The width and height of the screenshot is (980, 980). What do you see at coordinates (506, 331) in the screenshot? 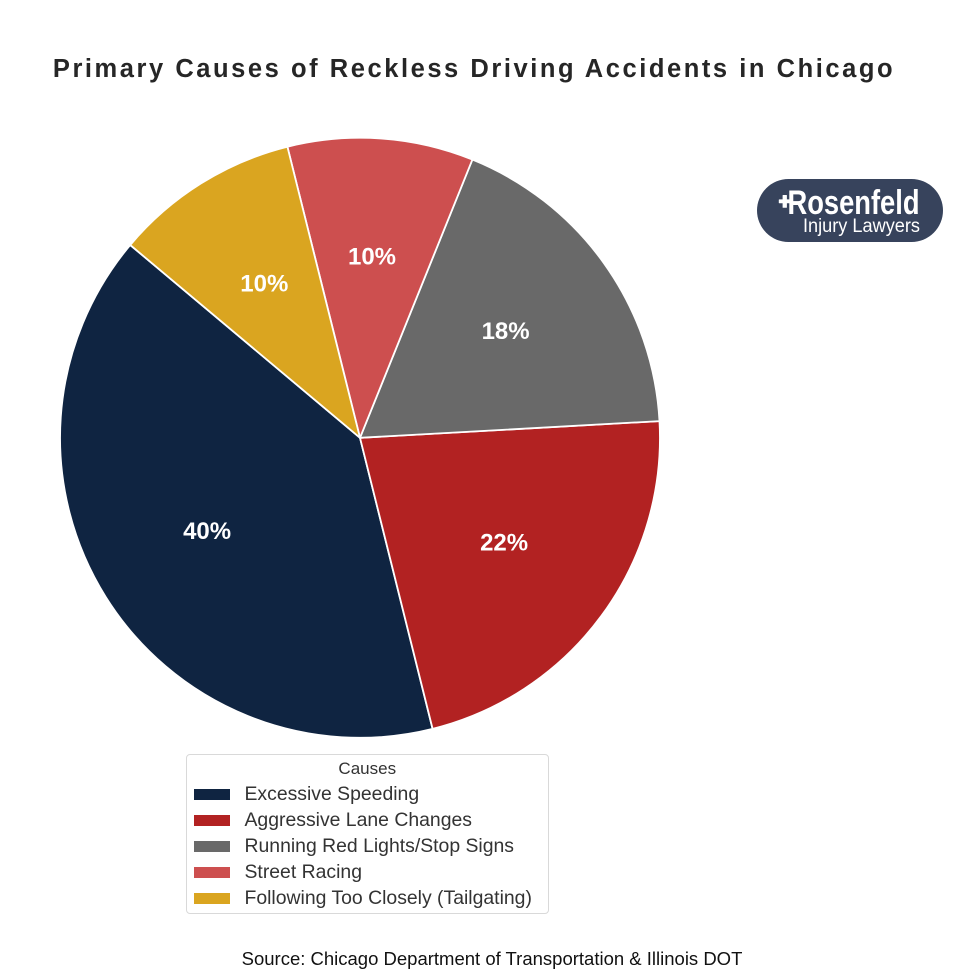
I see `svg-text: 18%` at bounding box center [506, 331].